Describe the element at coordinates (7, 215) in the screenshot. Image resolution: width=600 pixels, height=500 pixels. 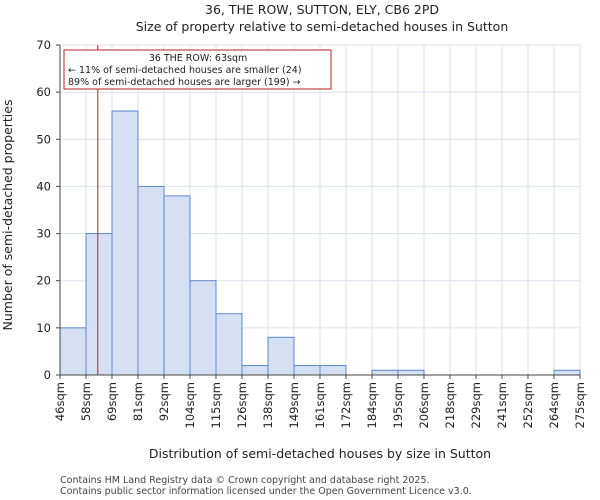
I see `y-axis-label: Number of semi-detached properties` at that location.